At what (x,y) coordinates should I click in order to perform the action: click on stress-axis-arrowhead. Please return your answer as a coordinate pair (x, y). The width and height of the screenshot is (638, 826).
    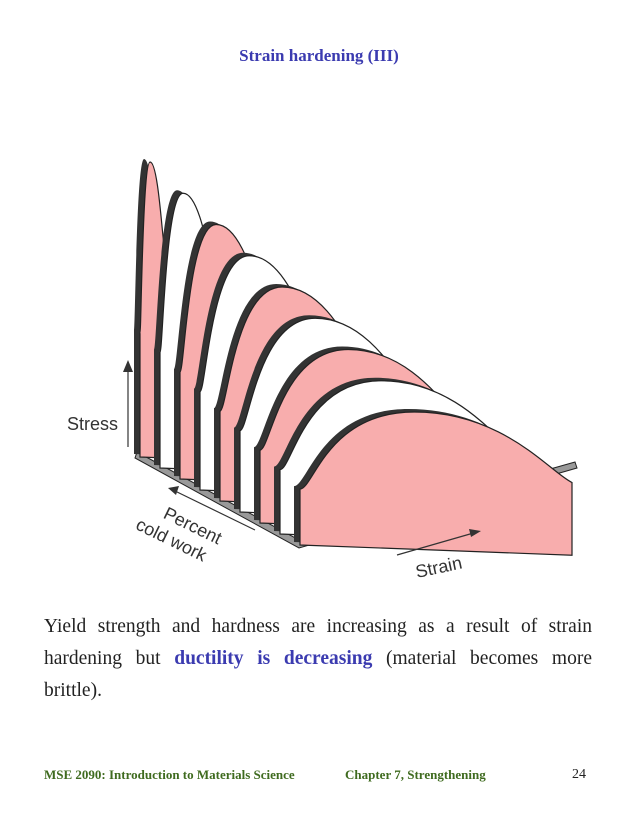
    Looking at the image, I should click on (128, 366).